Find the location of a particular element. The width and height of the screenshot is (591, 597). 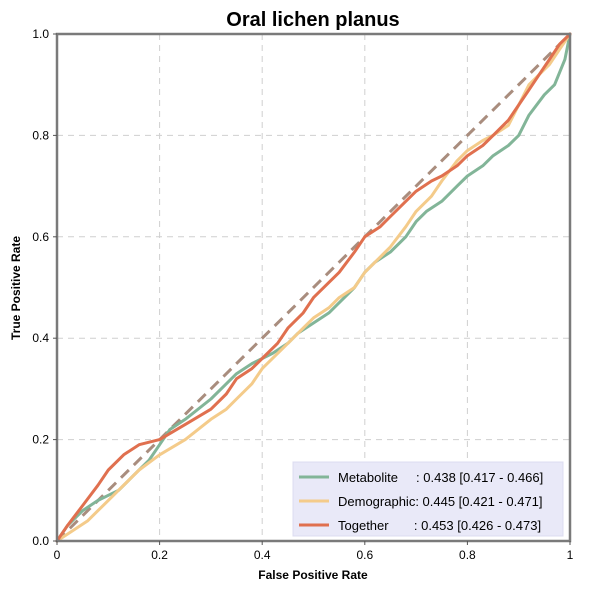

y-tick-label: 0.8 is located at coordinates (40, 135).